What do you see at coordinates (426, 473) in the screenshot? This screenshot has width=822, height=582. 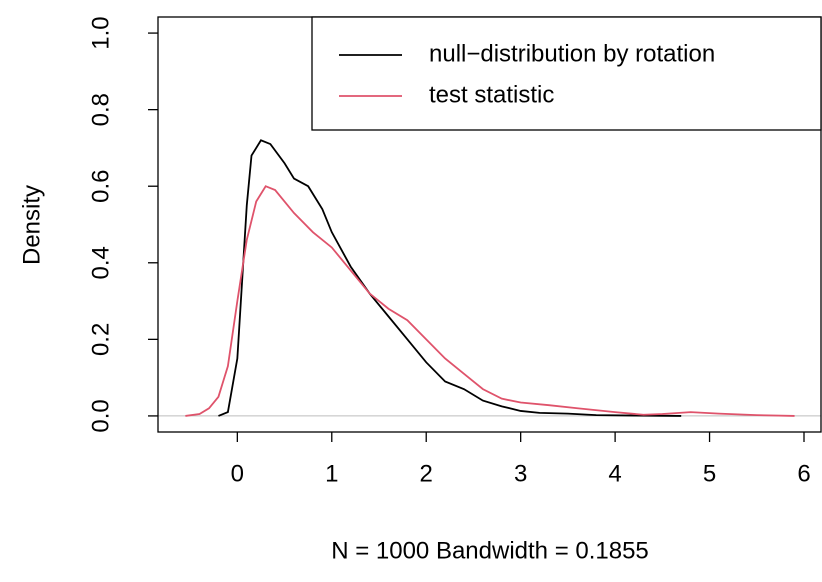 I see `x-tick-label: 2` at bounding box center [426, 473].